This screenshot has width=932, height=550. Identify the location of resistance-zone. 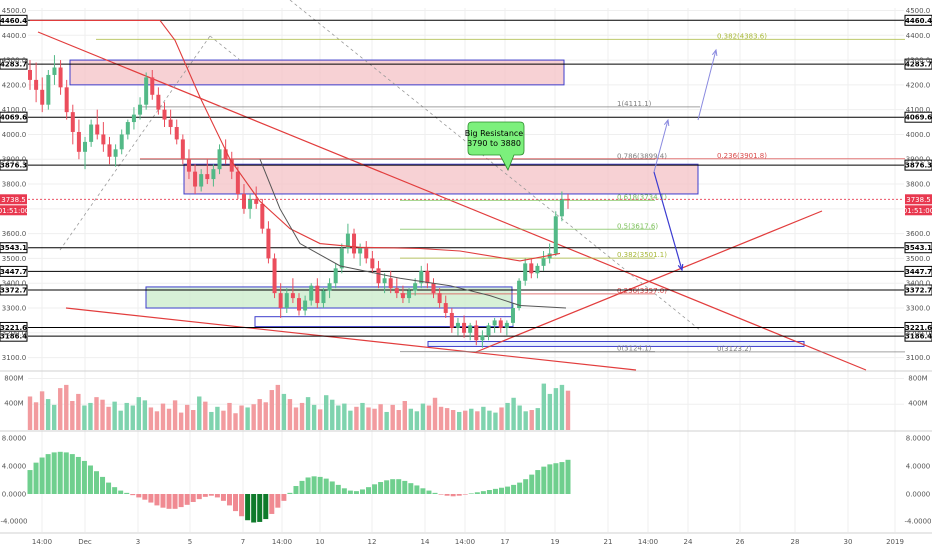
(441, 179).